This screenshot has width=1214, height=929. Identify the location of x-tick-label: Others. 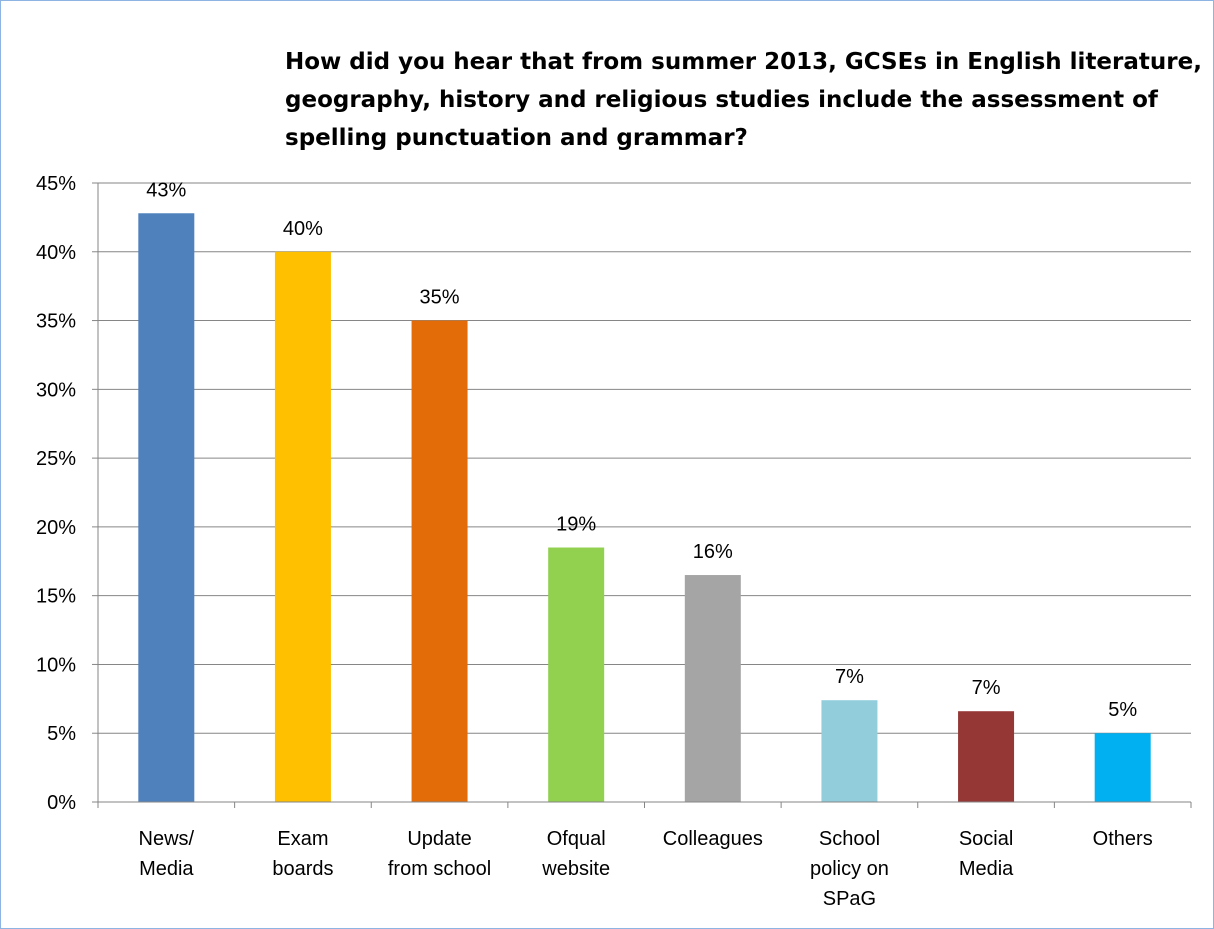
(1123, 839).